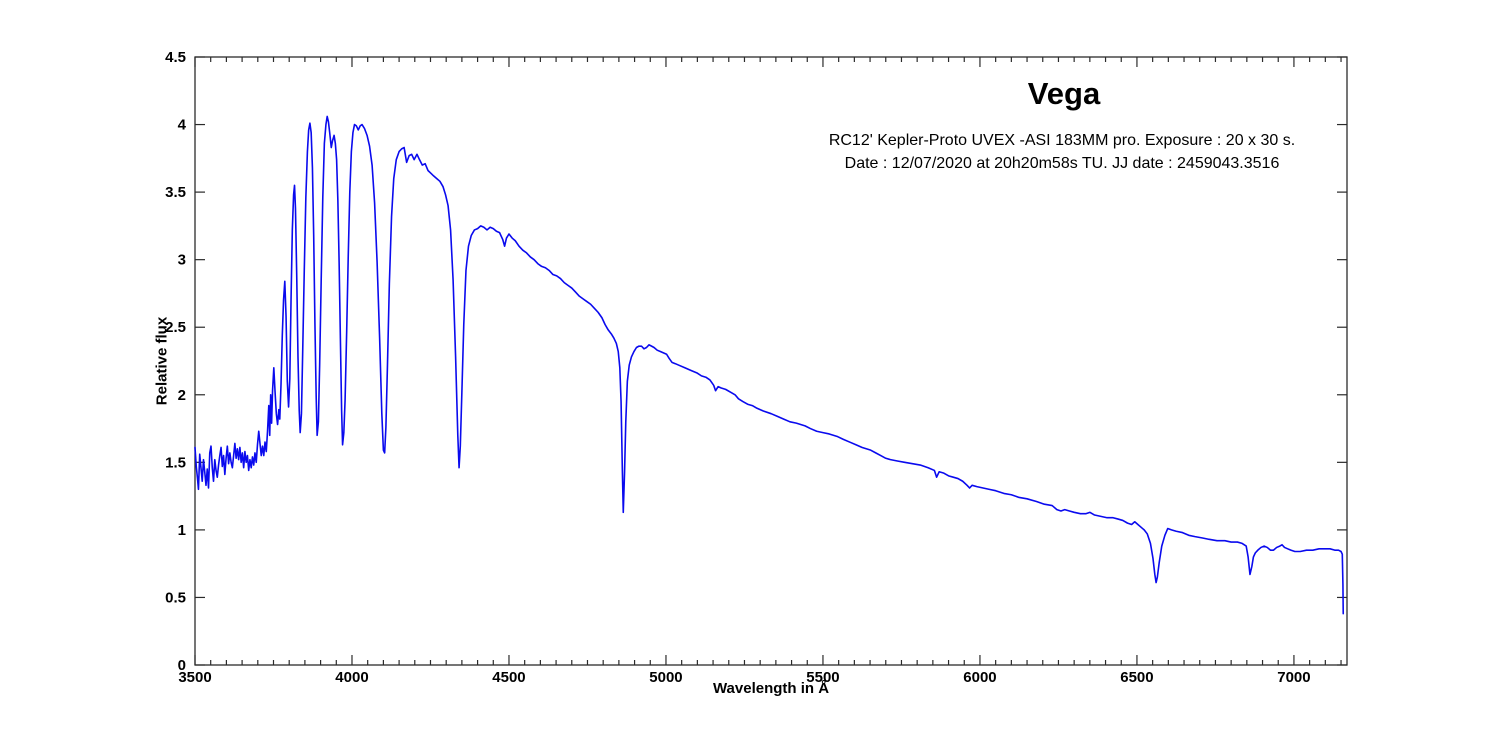 This screenshot has height=750, width=1500. I want to click on y-tick-label: 1.5, so click(175, 462).